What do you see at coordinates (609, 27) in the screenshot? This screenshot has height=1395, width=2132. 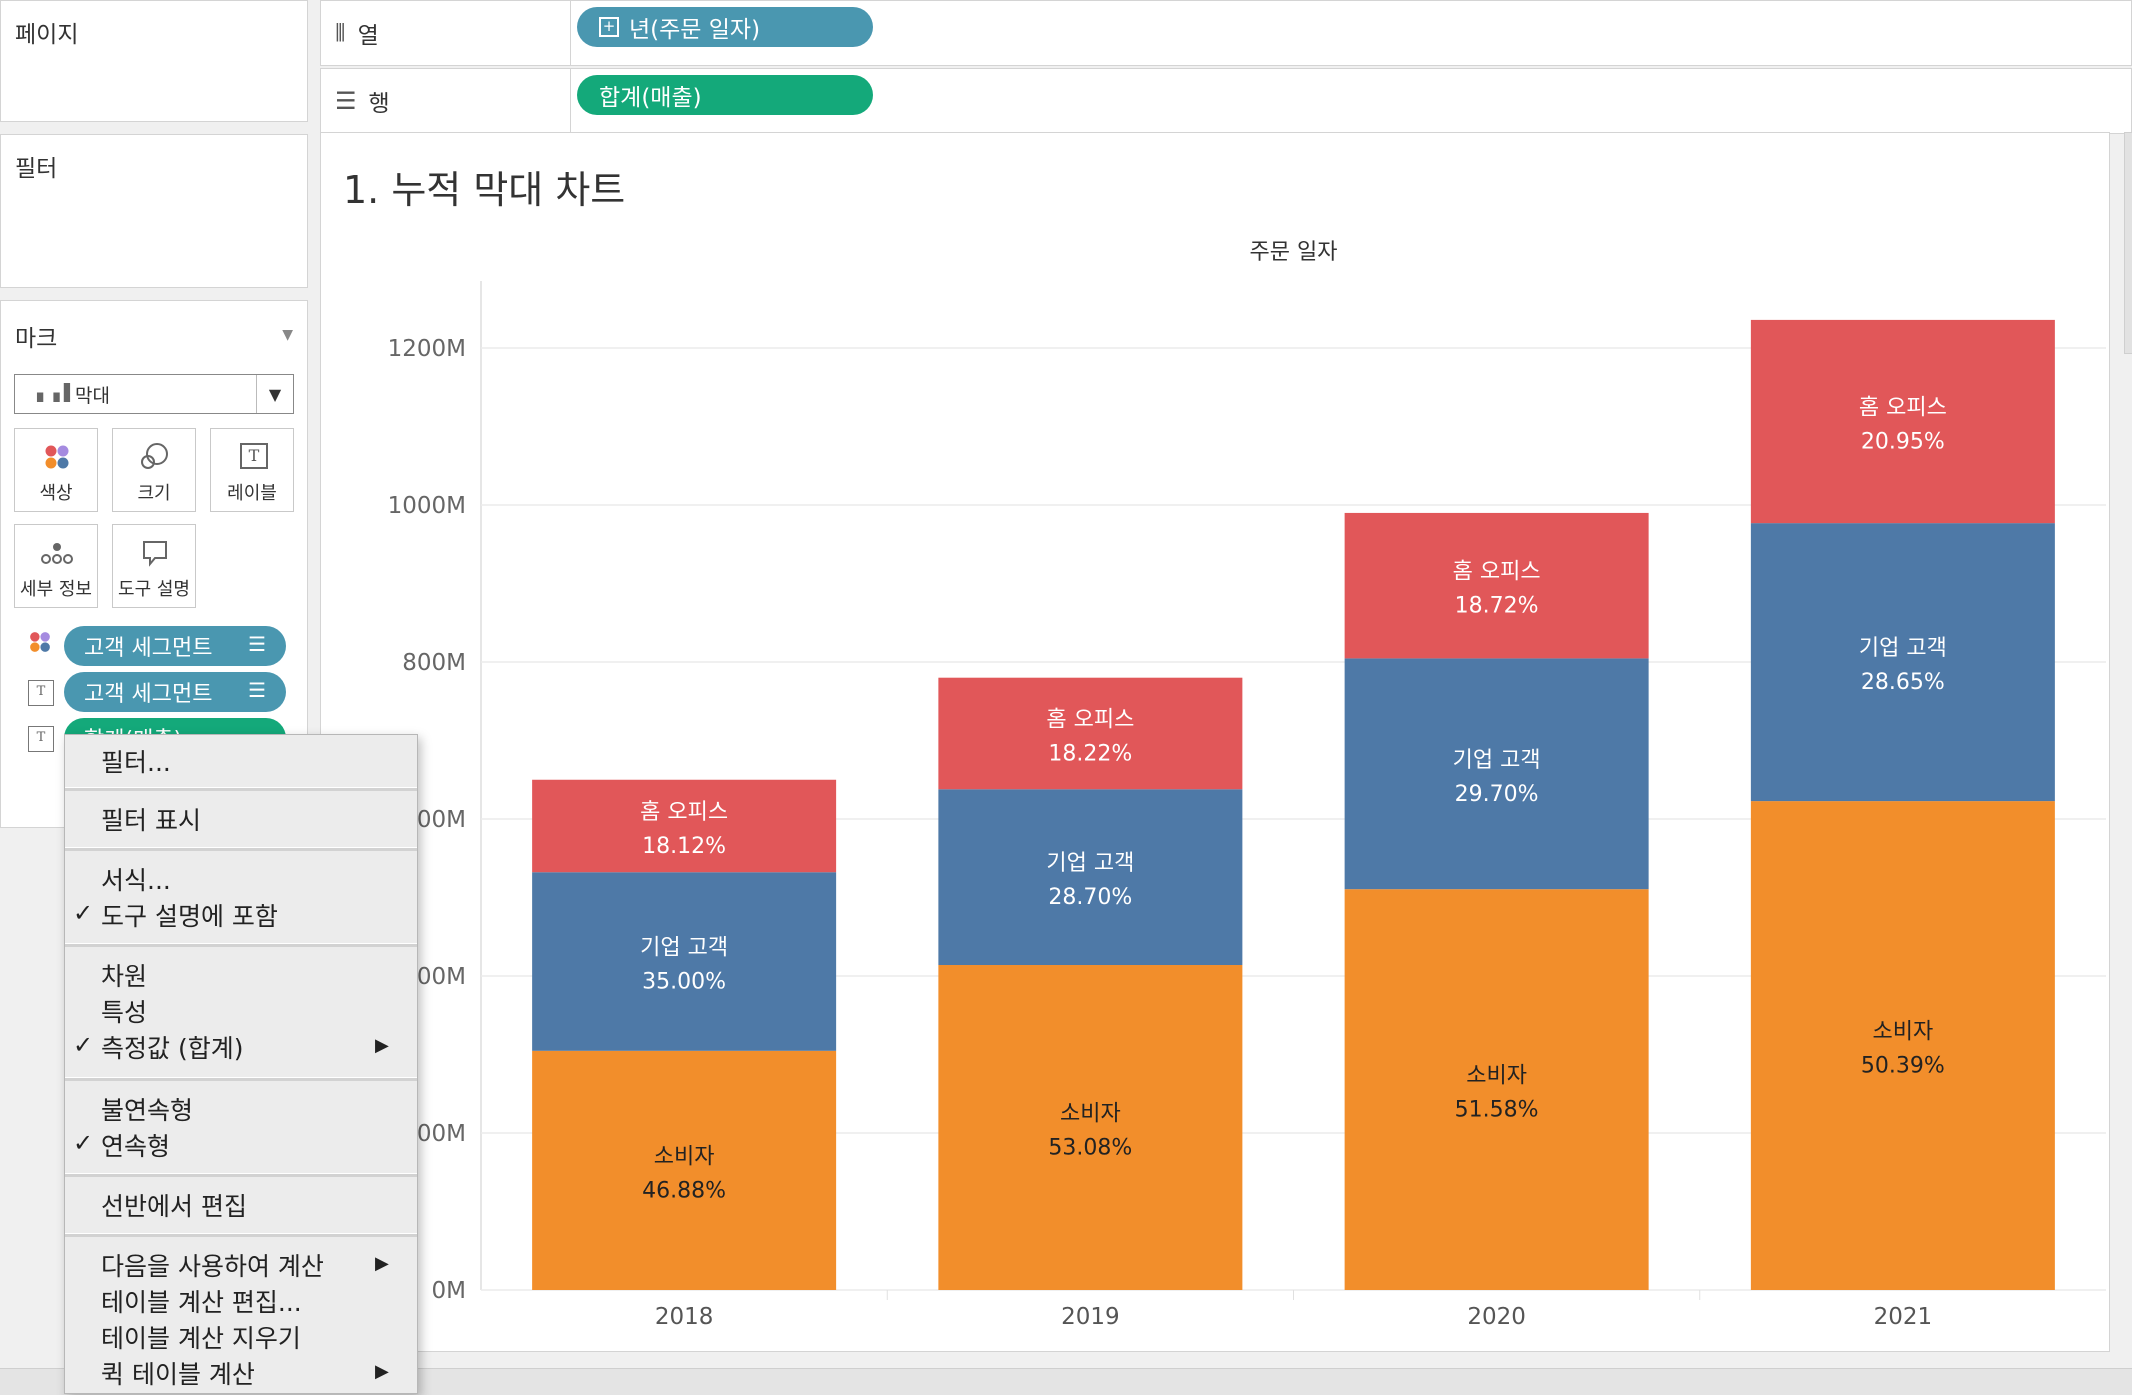 I see `plus-box-icon: +` at bounding box center [609, 27].